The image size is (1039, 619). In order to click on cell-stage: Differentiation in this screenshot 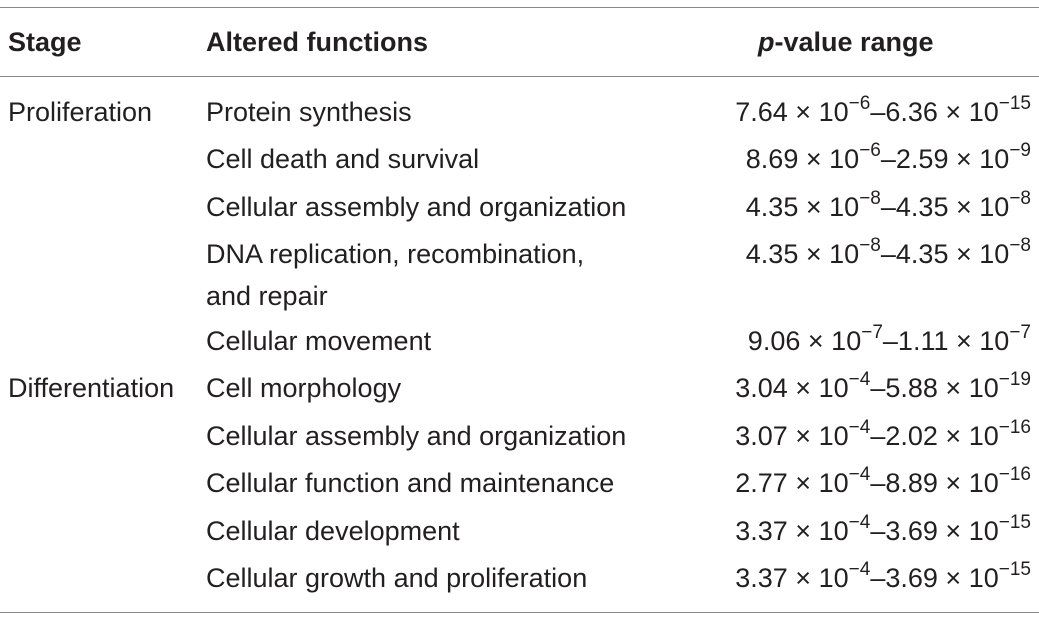, I will do `click(91, 388)`.